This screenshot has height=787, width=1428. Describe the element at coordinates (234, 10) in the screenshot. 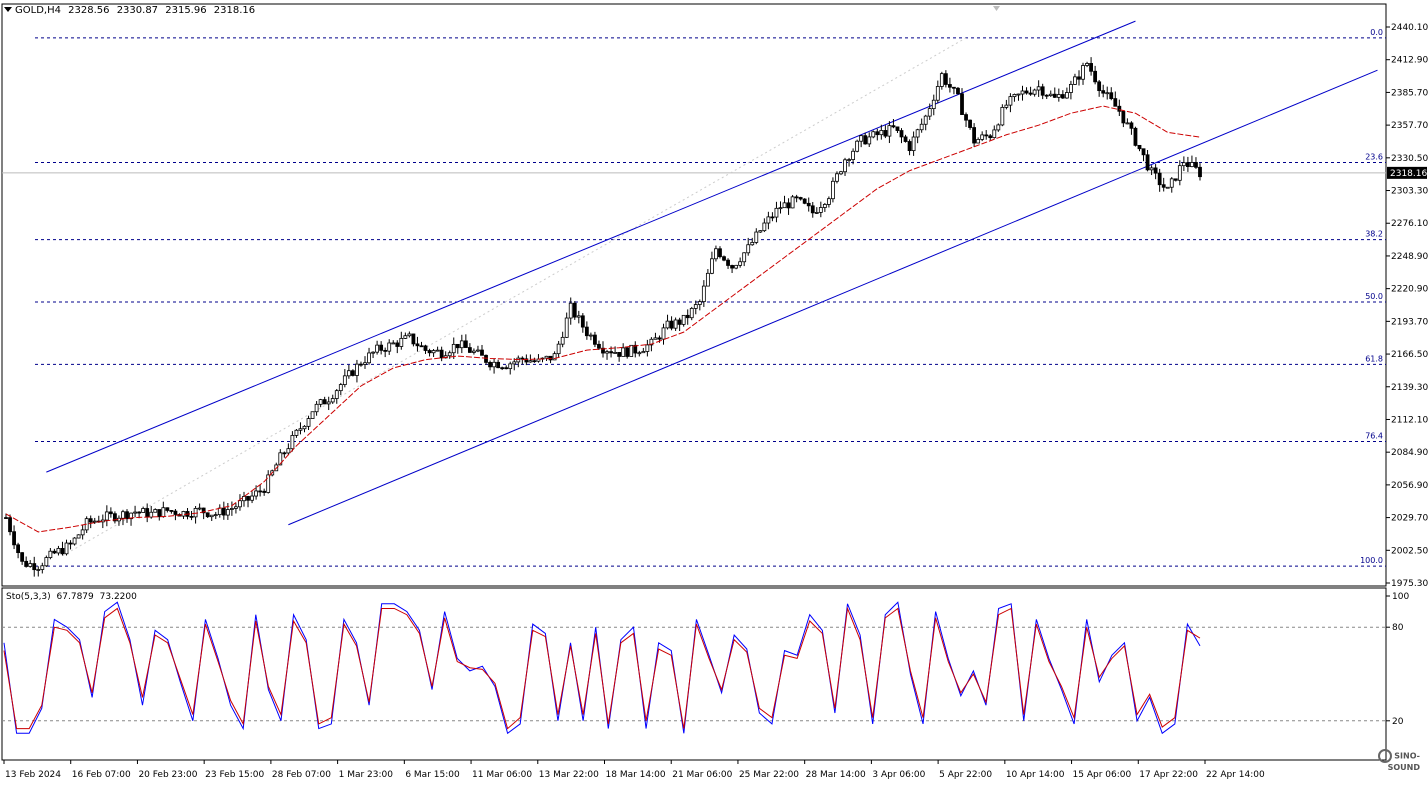

I see `close-value: 2318.16` at that location.